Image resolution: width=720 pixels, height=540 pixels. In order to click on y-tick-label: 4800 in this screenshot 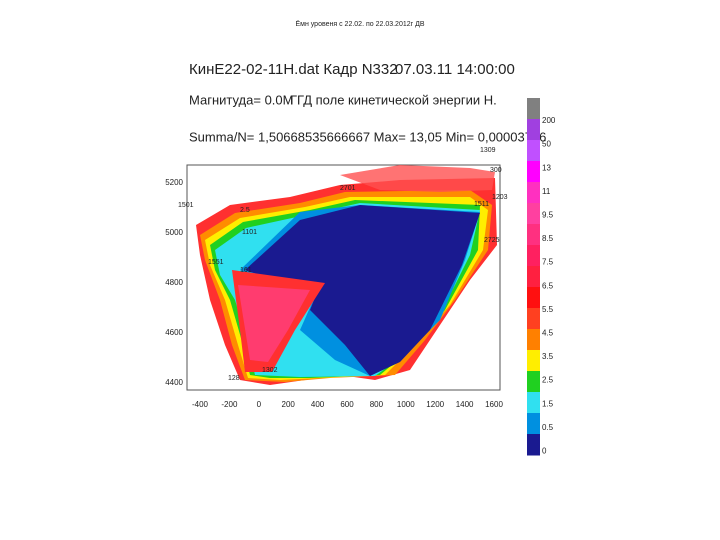, I will do `click(174, 282)`.